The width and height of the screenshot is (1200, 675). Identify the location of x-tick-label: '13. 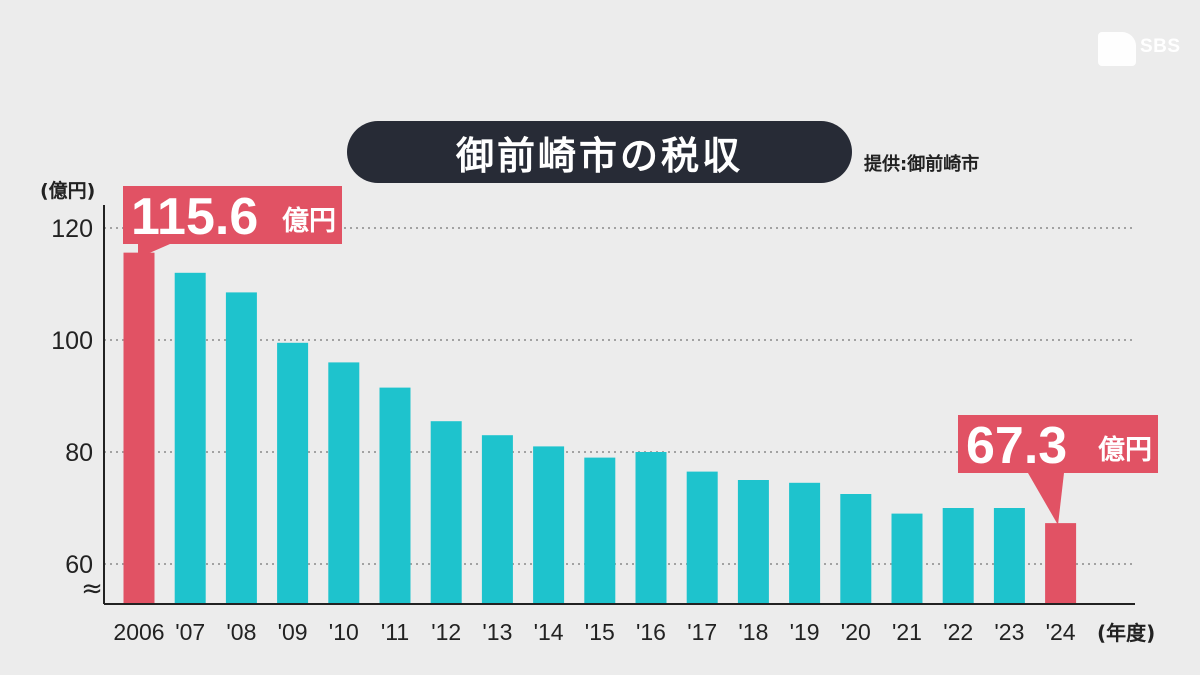
(497, 632).